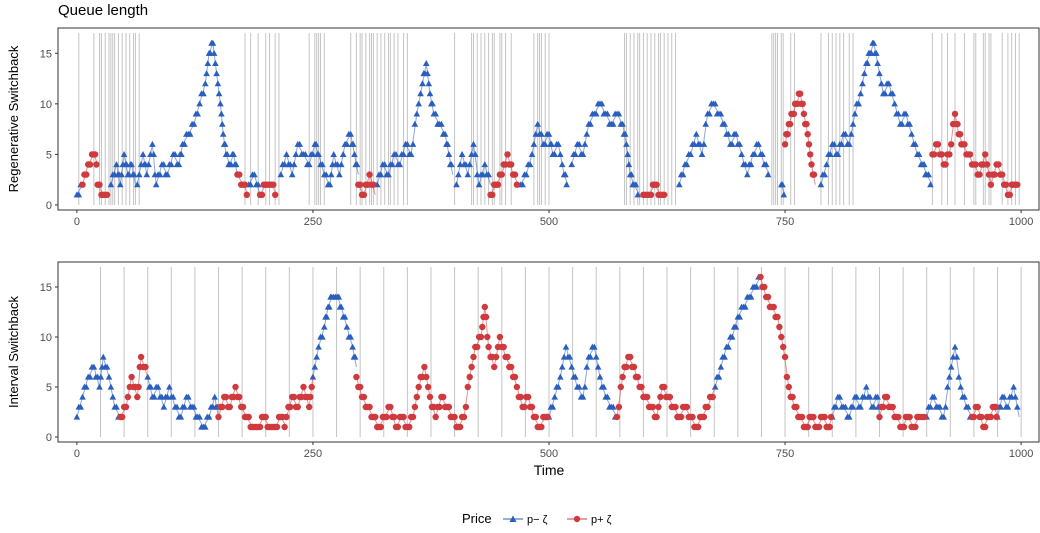 This screenshot has width=1040, height=533. I want to click on y-tick-label: 0, so click(49, 438).